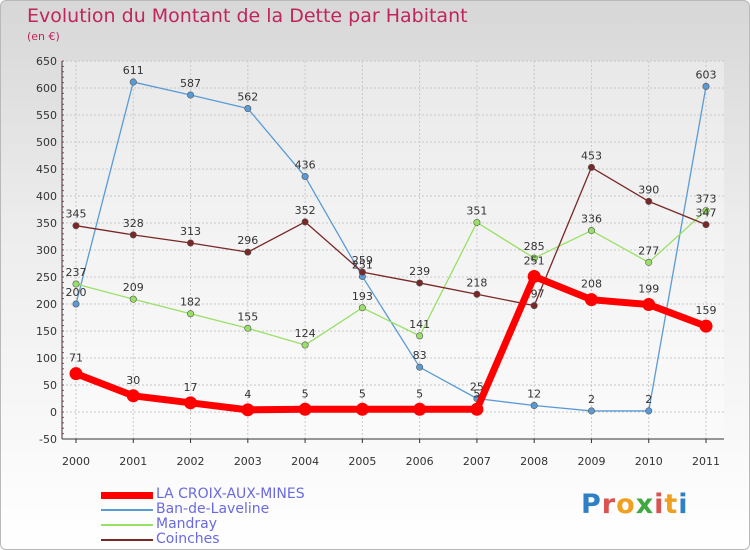 The width and height of the screenshot is (750, 550). I want to click on y-tick-label: 450, so click(46, 169).